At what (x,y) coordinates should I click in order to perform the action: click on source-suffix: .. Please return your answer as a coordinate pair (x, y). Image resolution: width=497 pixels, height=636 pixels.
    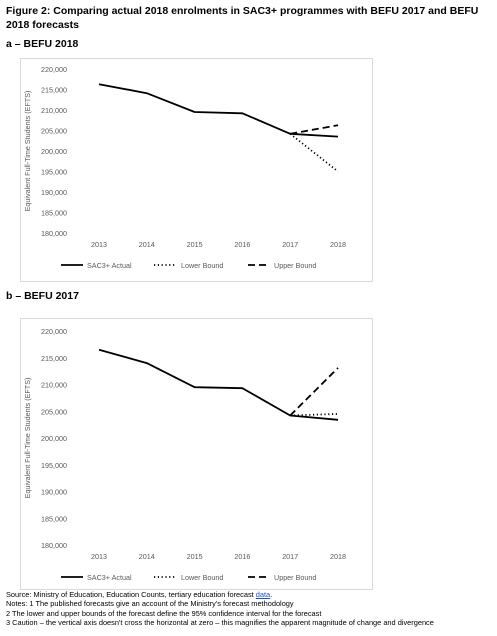
    Looking at the image, I should click on (271, 594).